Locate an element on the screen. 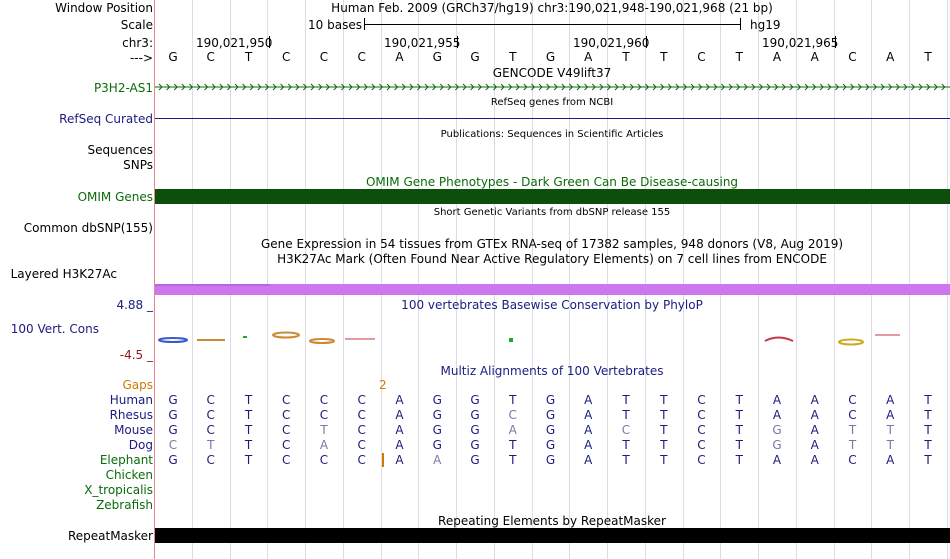  species-label: X_tropicalis is located at coordinates (118, 490).